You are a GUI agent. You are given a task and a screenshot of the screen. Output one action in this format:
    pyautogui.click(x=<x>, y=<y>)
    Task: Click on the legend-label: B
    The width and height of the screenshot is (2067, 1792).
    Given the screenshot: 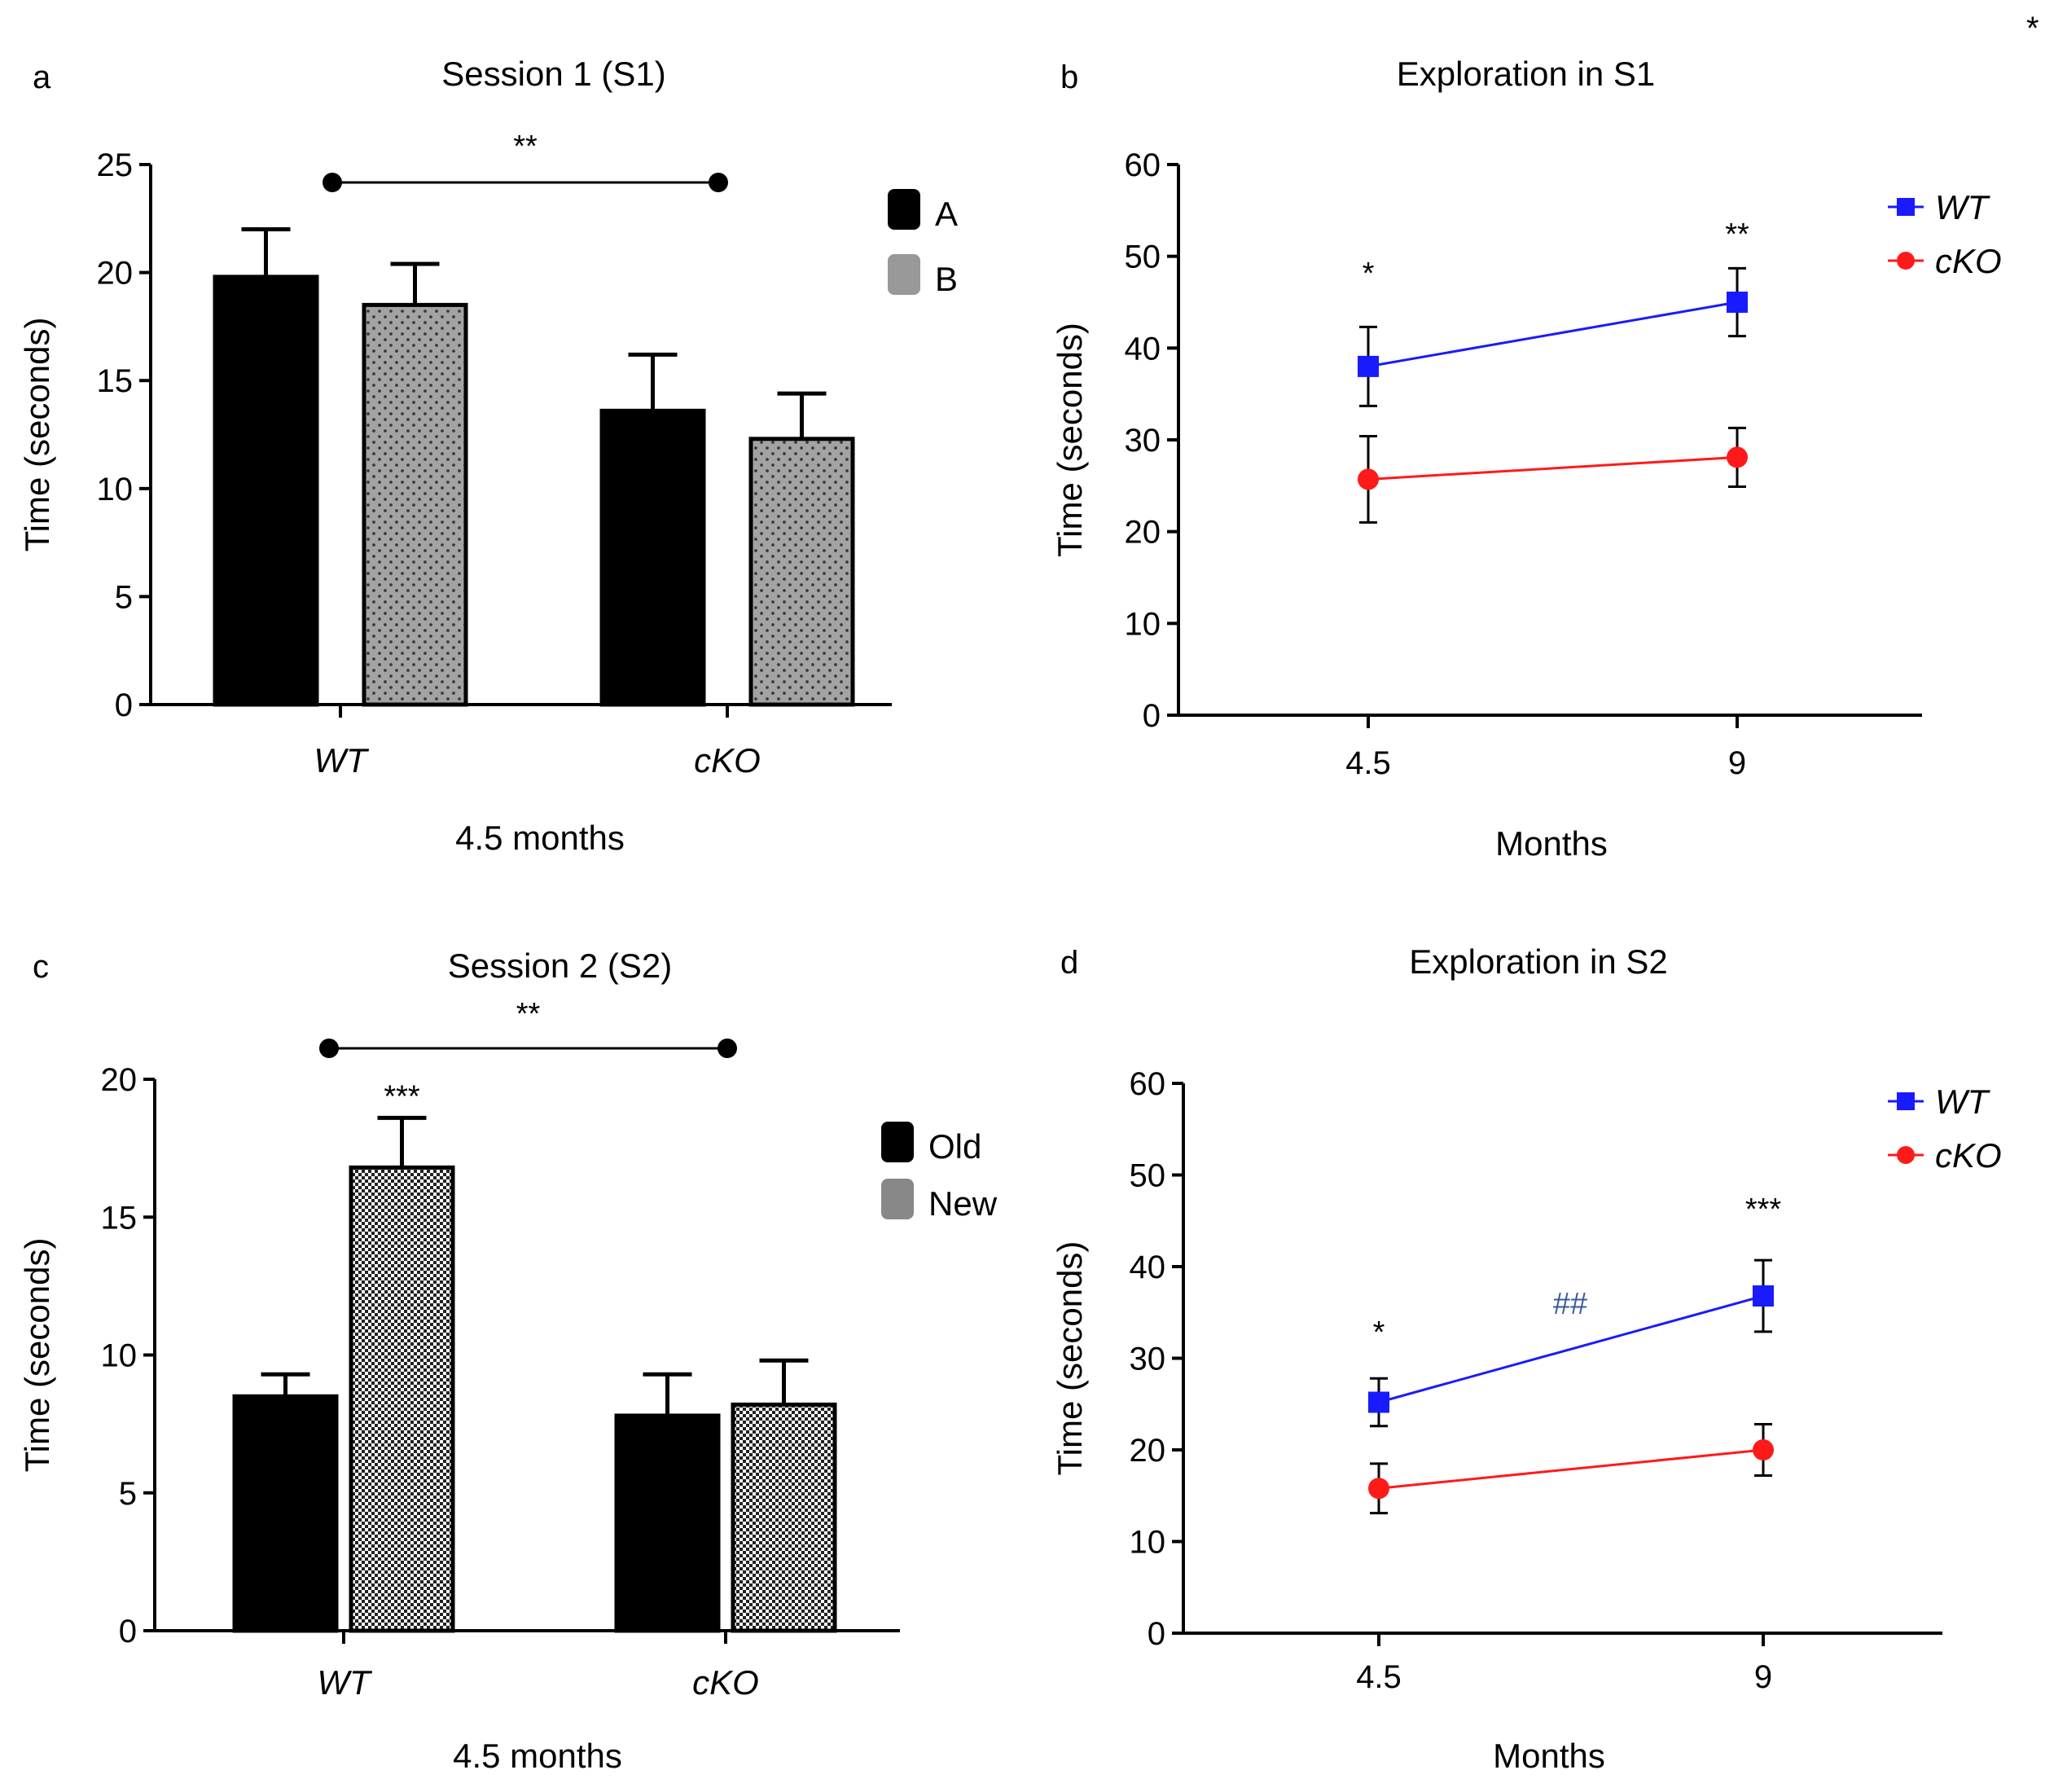 What is the action you would take?
    pyautogui.click(x=946, y=279)
    